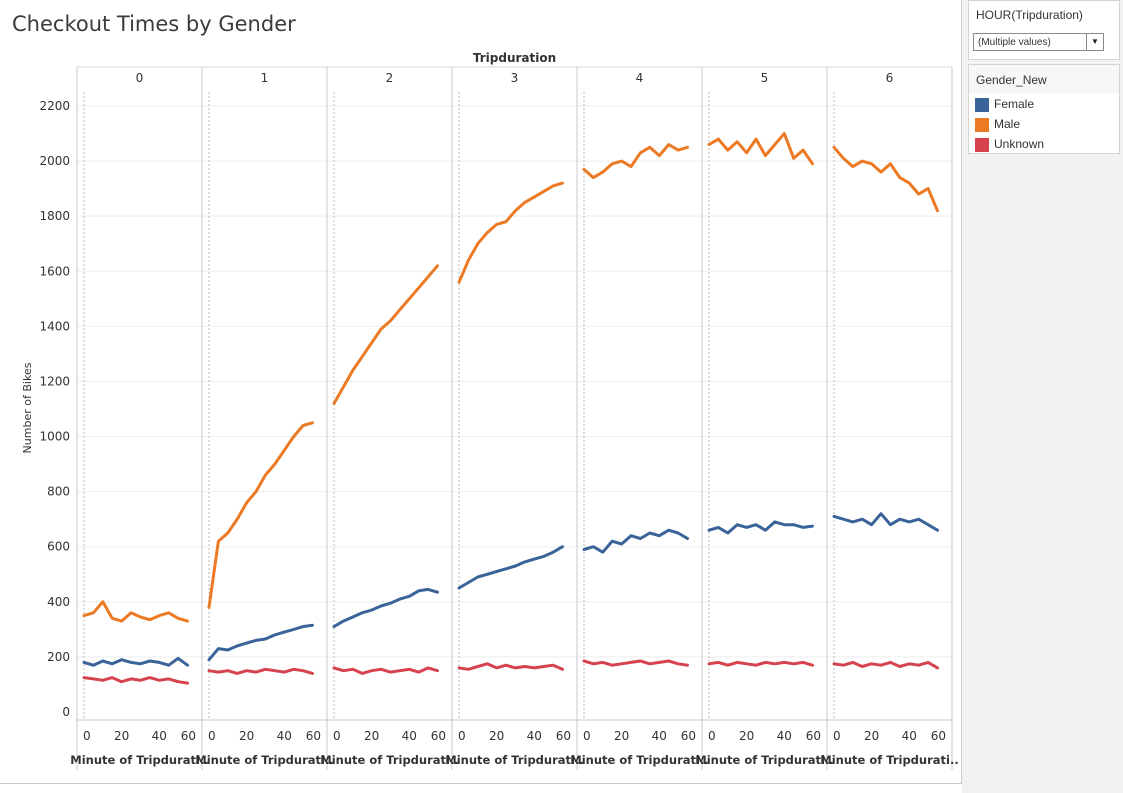  What do you see at coordinates (54, 106) in the screenshot?
I see `y-tick-label: 2200` at bounding box center [54, 106].